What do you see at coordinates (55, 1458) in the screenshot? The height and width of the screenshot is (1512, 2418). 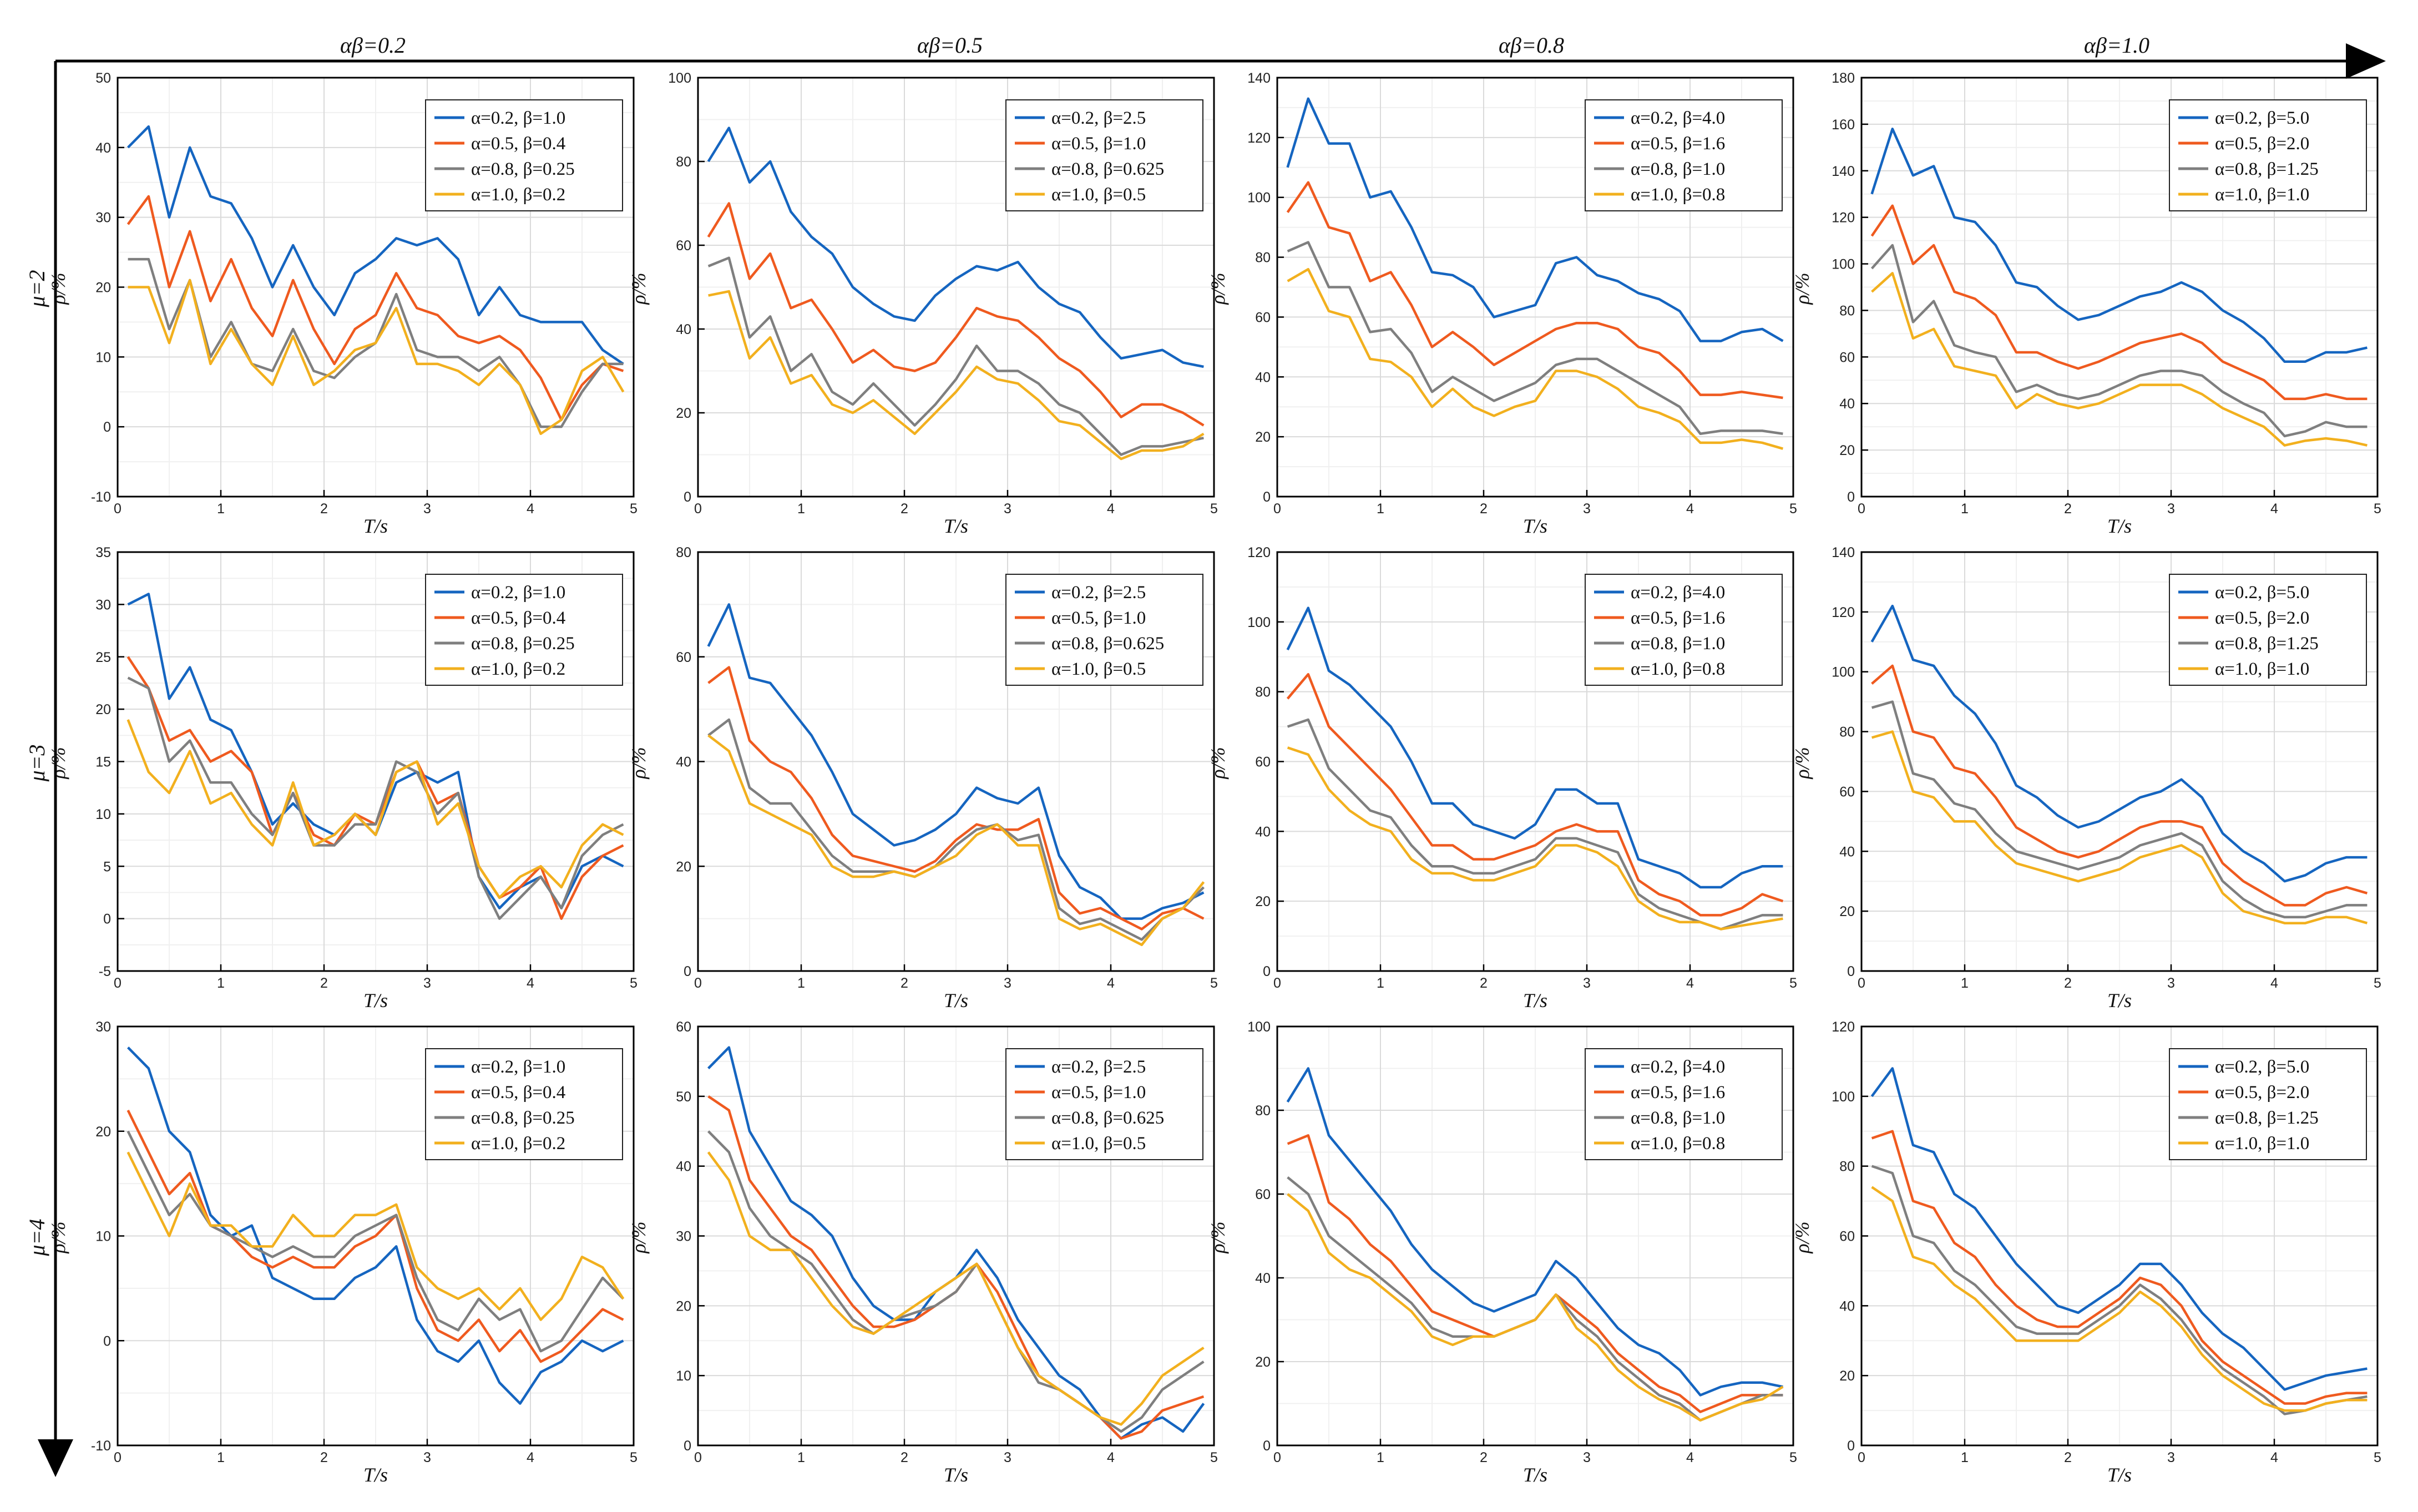 I see `row-arrow-head` at bounding box center [55, 1458].